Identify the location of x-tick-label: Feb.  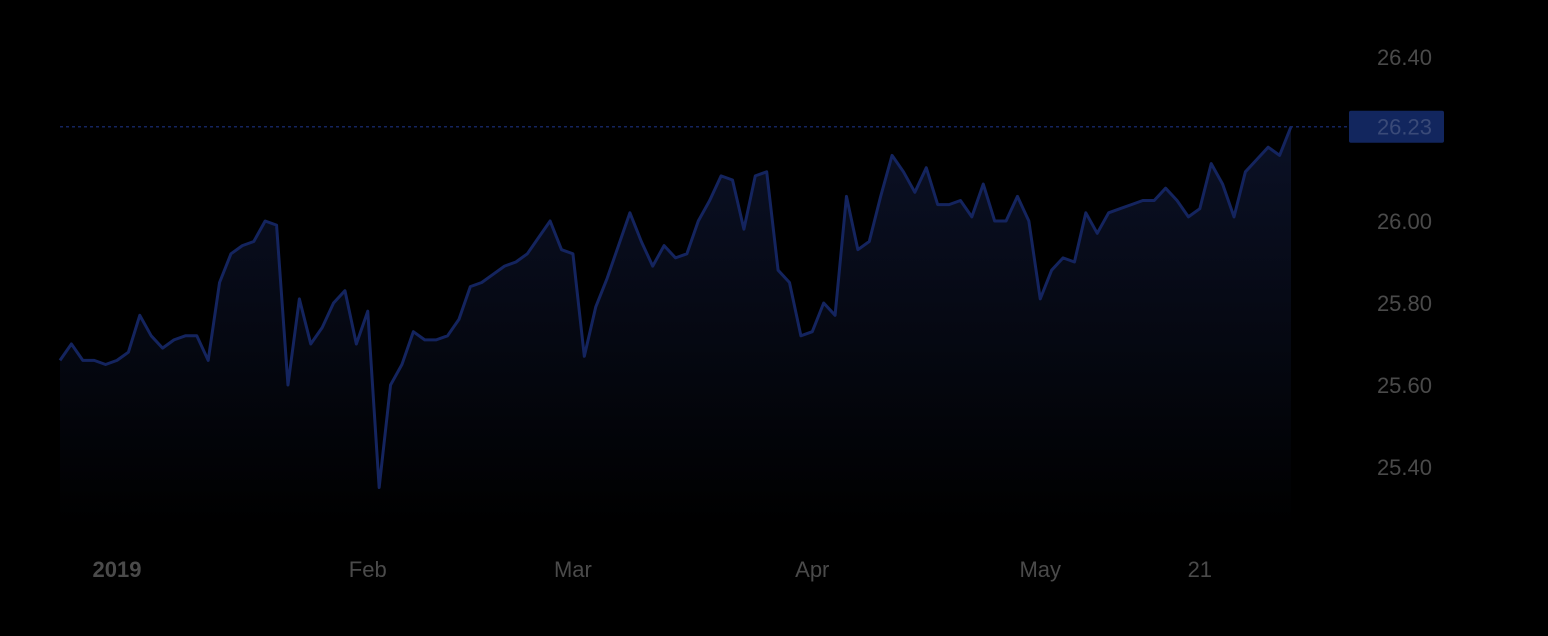
(368, 569).